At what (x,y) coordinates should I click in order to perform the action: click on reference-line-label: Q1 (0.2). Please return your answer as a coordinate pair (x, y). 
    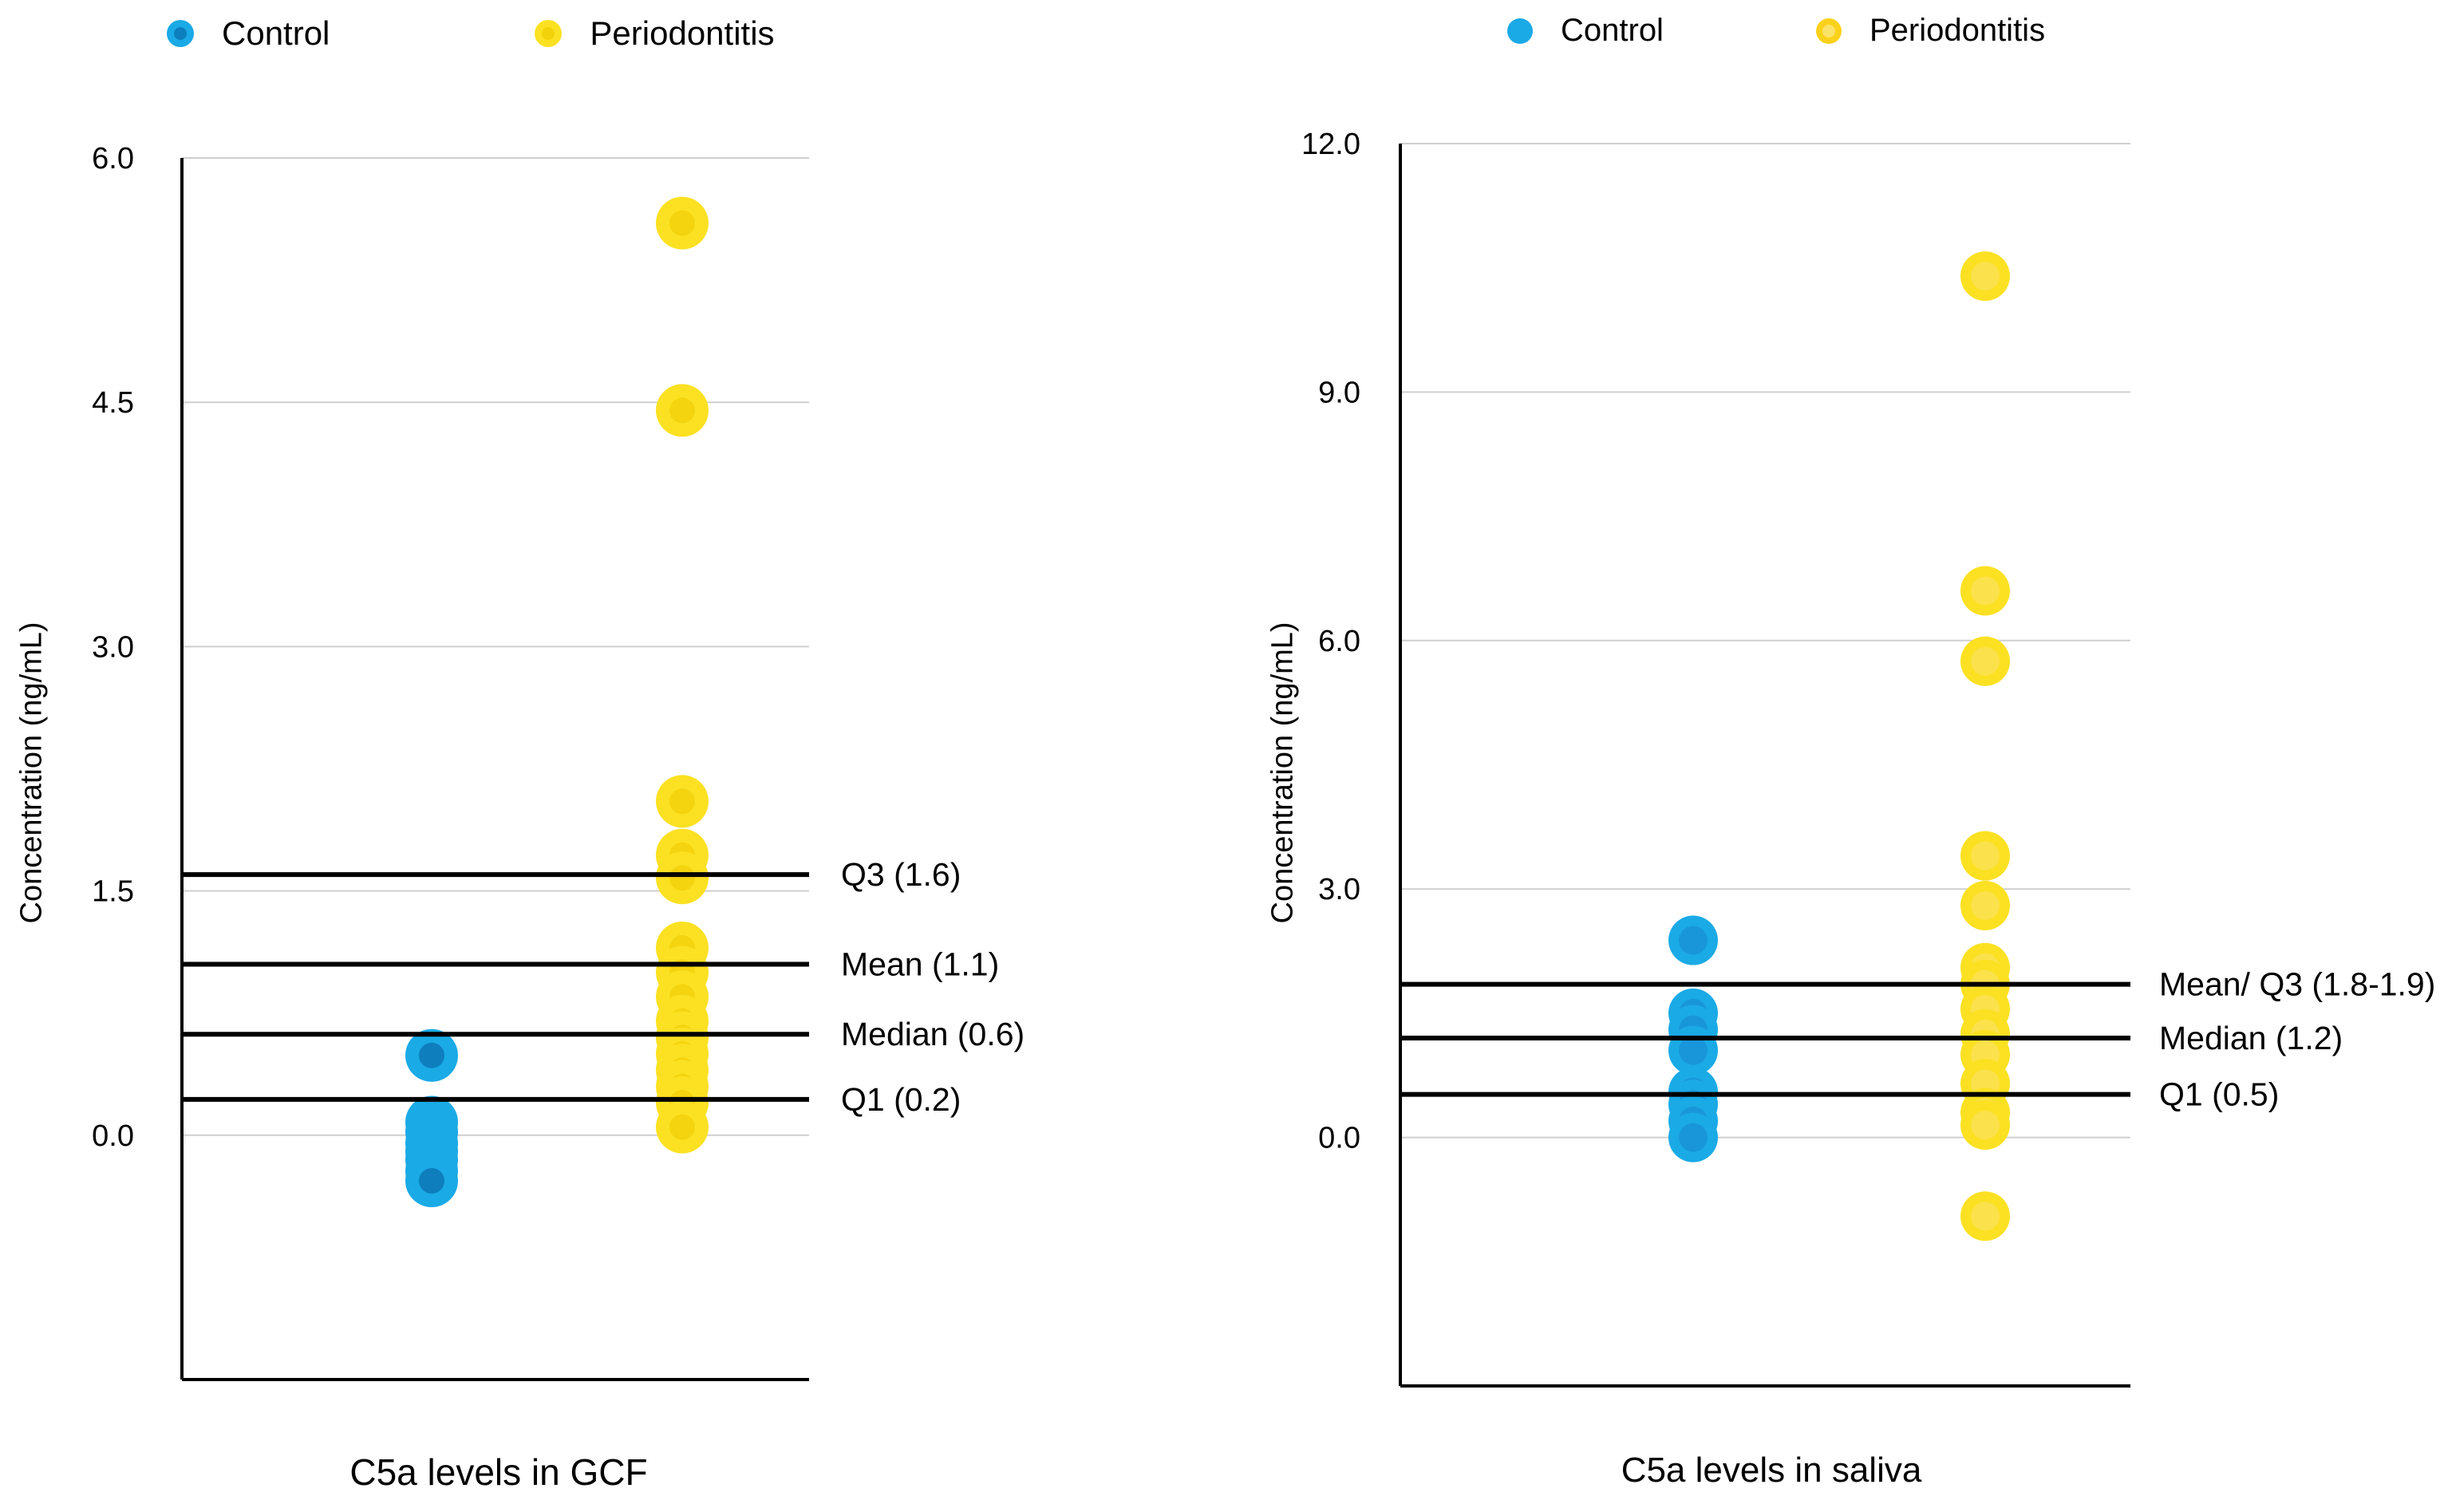
    Looking at the image, I should click on (901, 1099).